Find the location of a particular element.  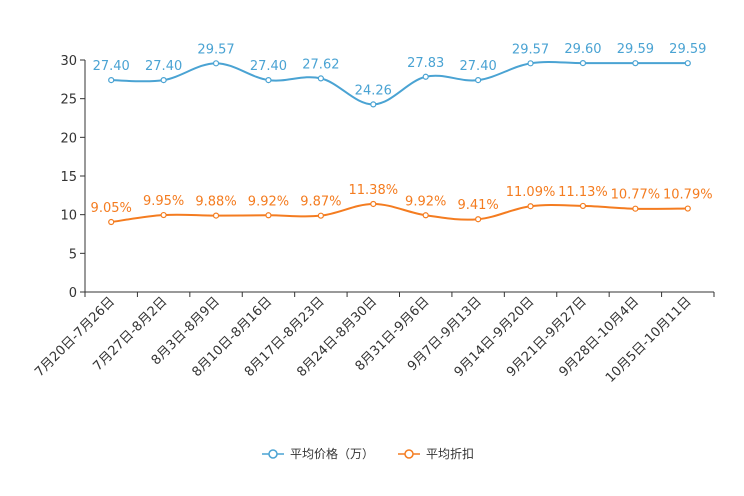

data-label: 10.77% is located at coordinates (636, 195).